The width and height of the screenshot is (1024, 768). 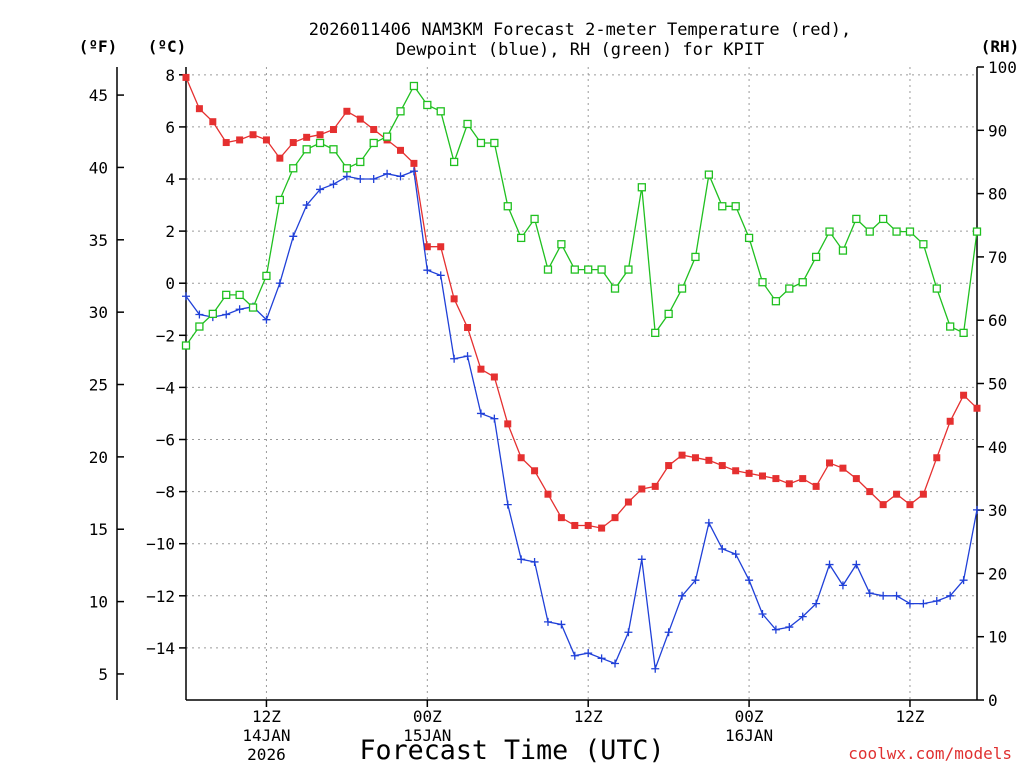 What do you see at coordinates (165, 440) in the screenshot?
I see `celsius-tick-label: −6` at bounding box center [165, 440].